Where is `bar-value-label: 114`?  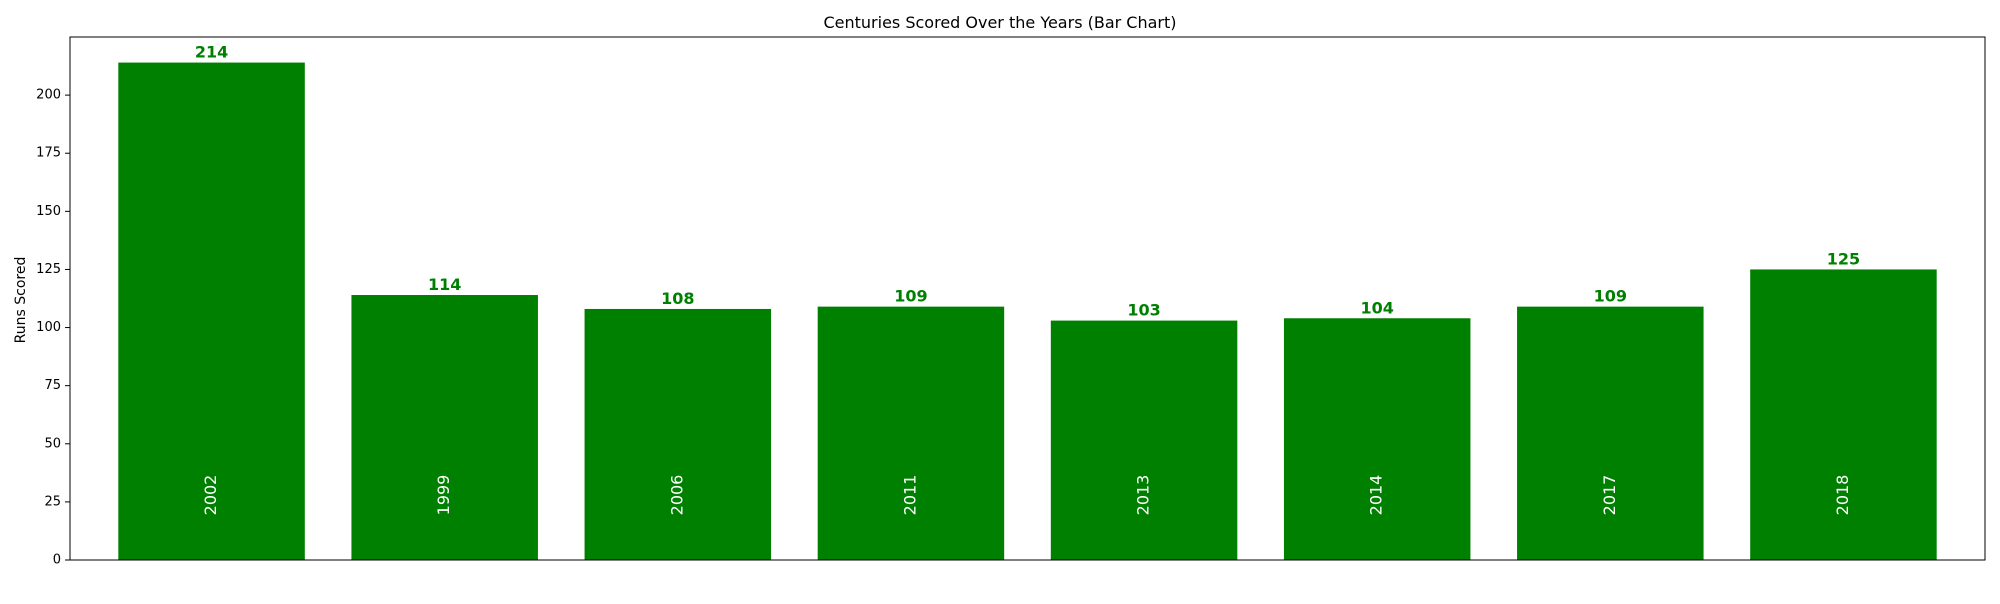 bar-value-label: 114 is located at coordinates (444, 284).